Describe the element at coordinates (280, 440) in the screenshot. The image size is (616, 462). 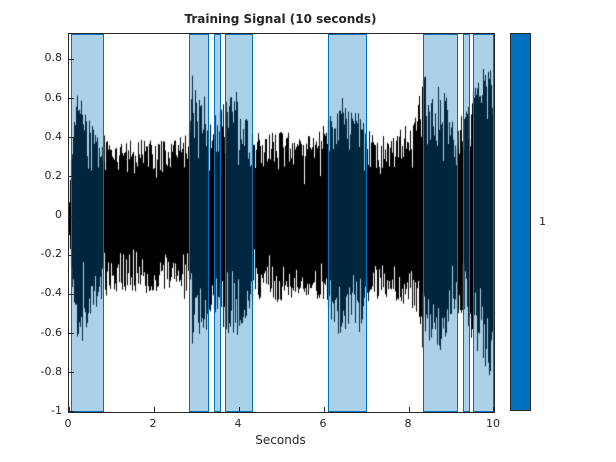
I see `x-axis-label: Seconds` at that location.